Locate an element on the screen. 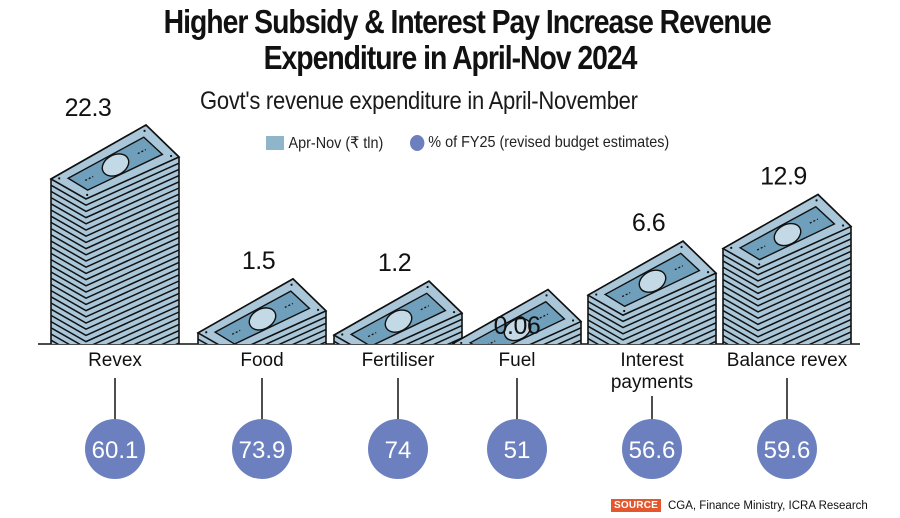  bar-value-label: 12.9 is located at coordinates (783, 177).